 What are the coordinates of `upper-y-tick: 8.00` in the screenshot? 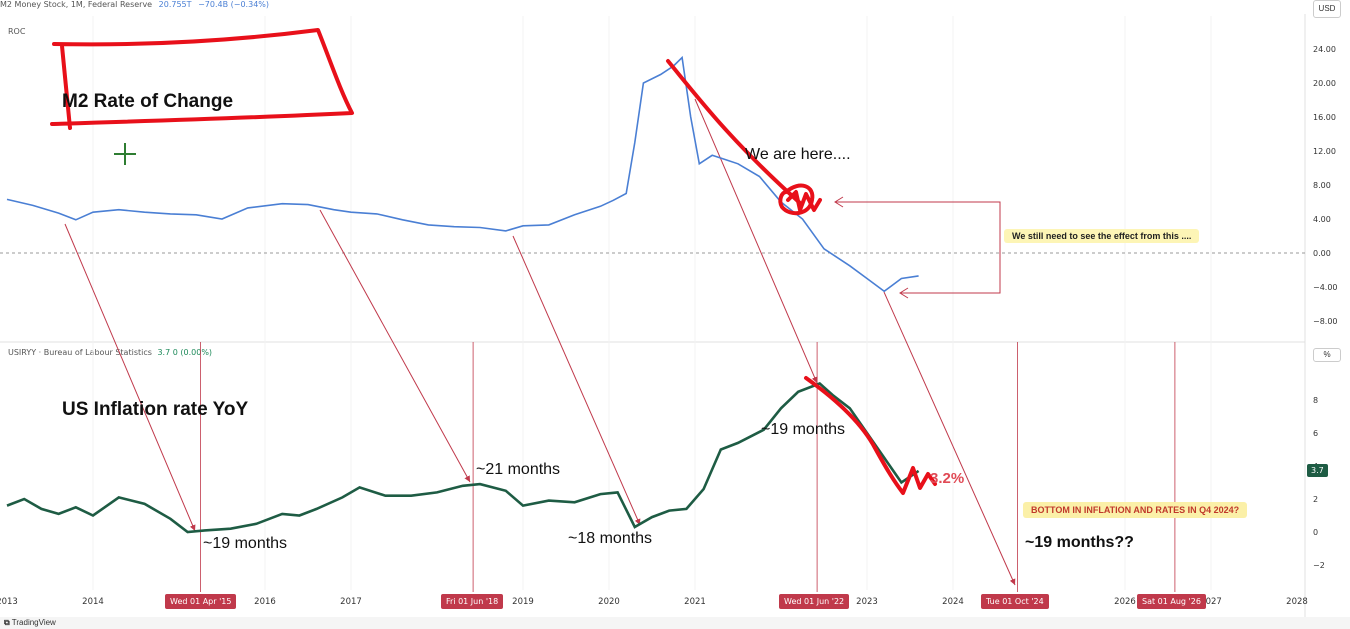 It's located at (1322, 185).